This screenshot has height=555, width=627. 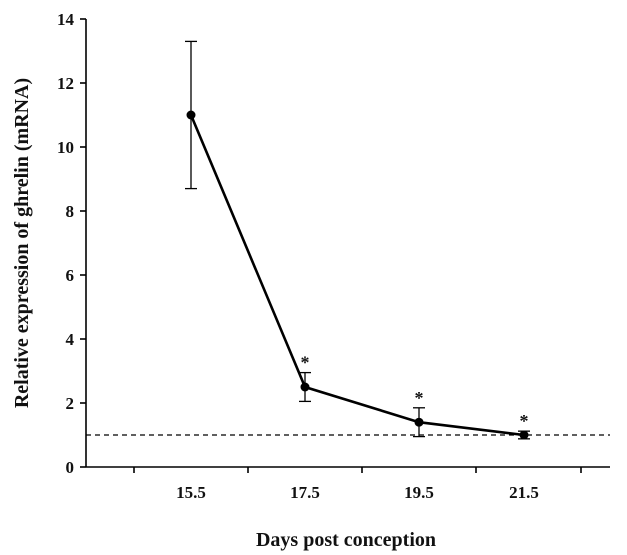 I want to click on x-tick-label: 17.5, so click(x=305, y=492).